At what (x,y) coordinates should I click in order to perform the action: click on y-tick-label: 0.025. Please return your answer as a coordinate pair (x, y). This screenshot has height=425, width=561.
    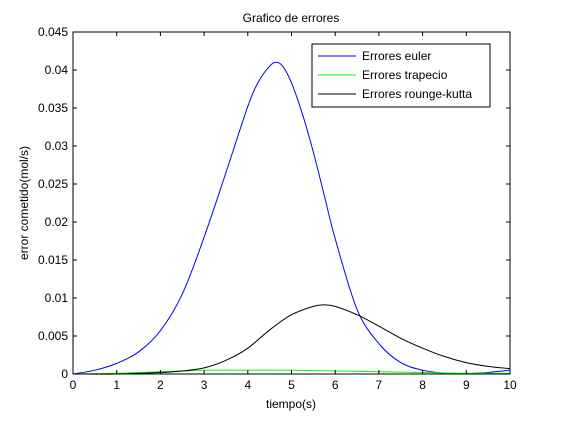
    Looking at the image, I should click on (53, 184).